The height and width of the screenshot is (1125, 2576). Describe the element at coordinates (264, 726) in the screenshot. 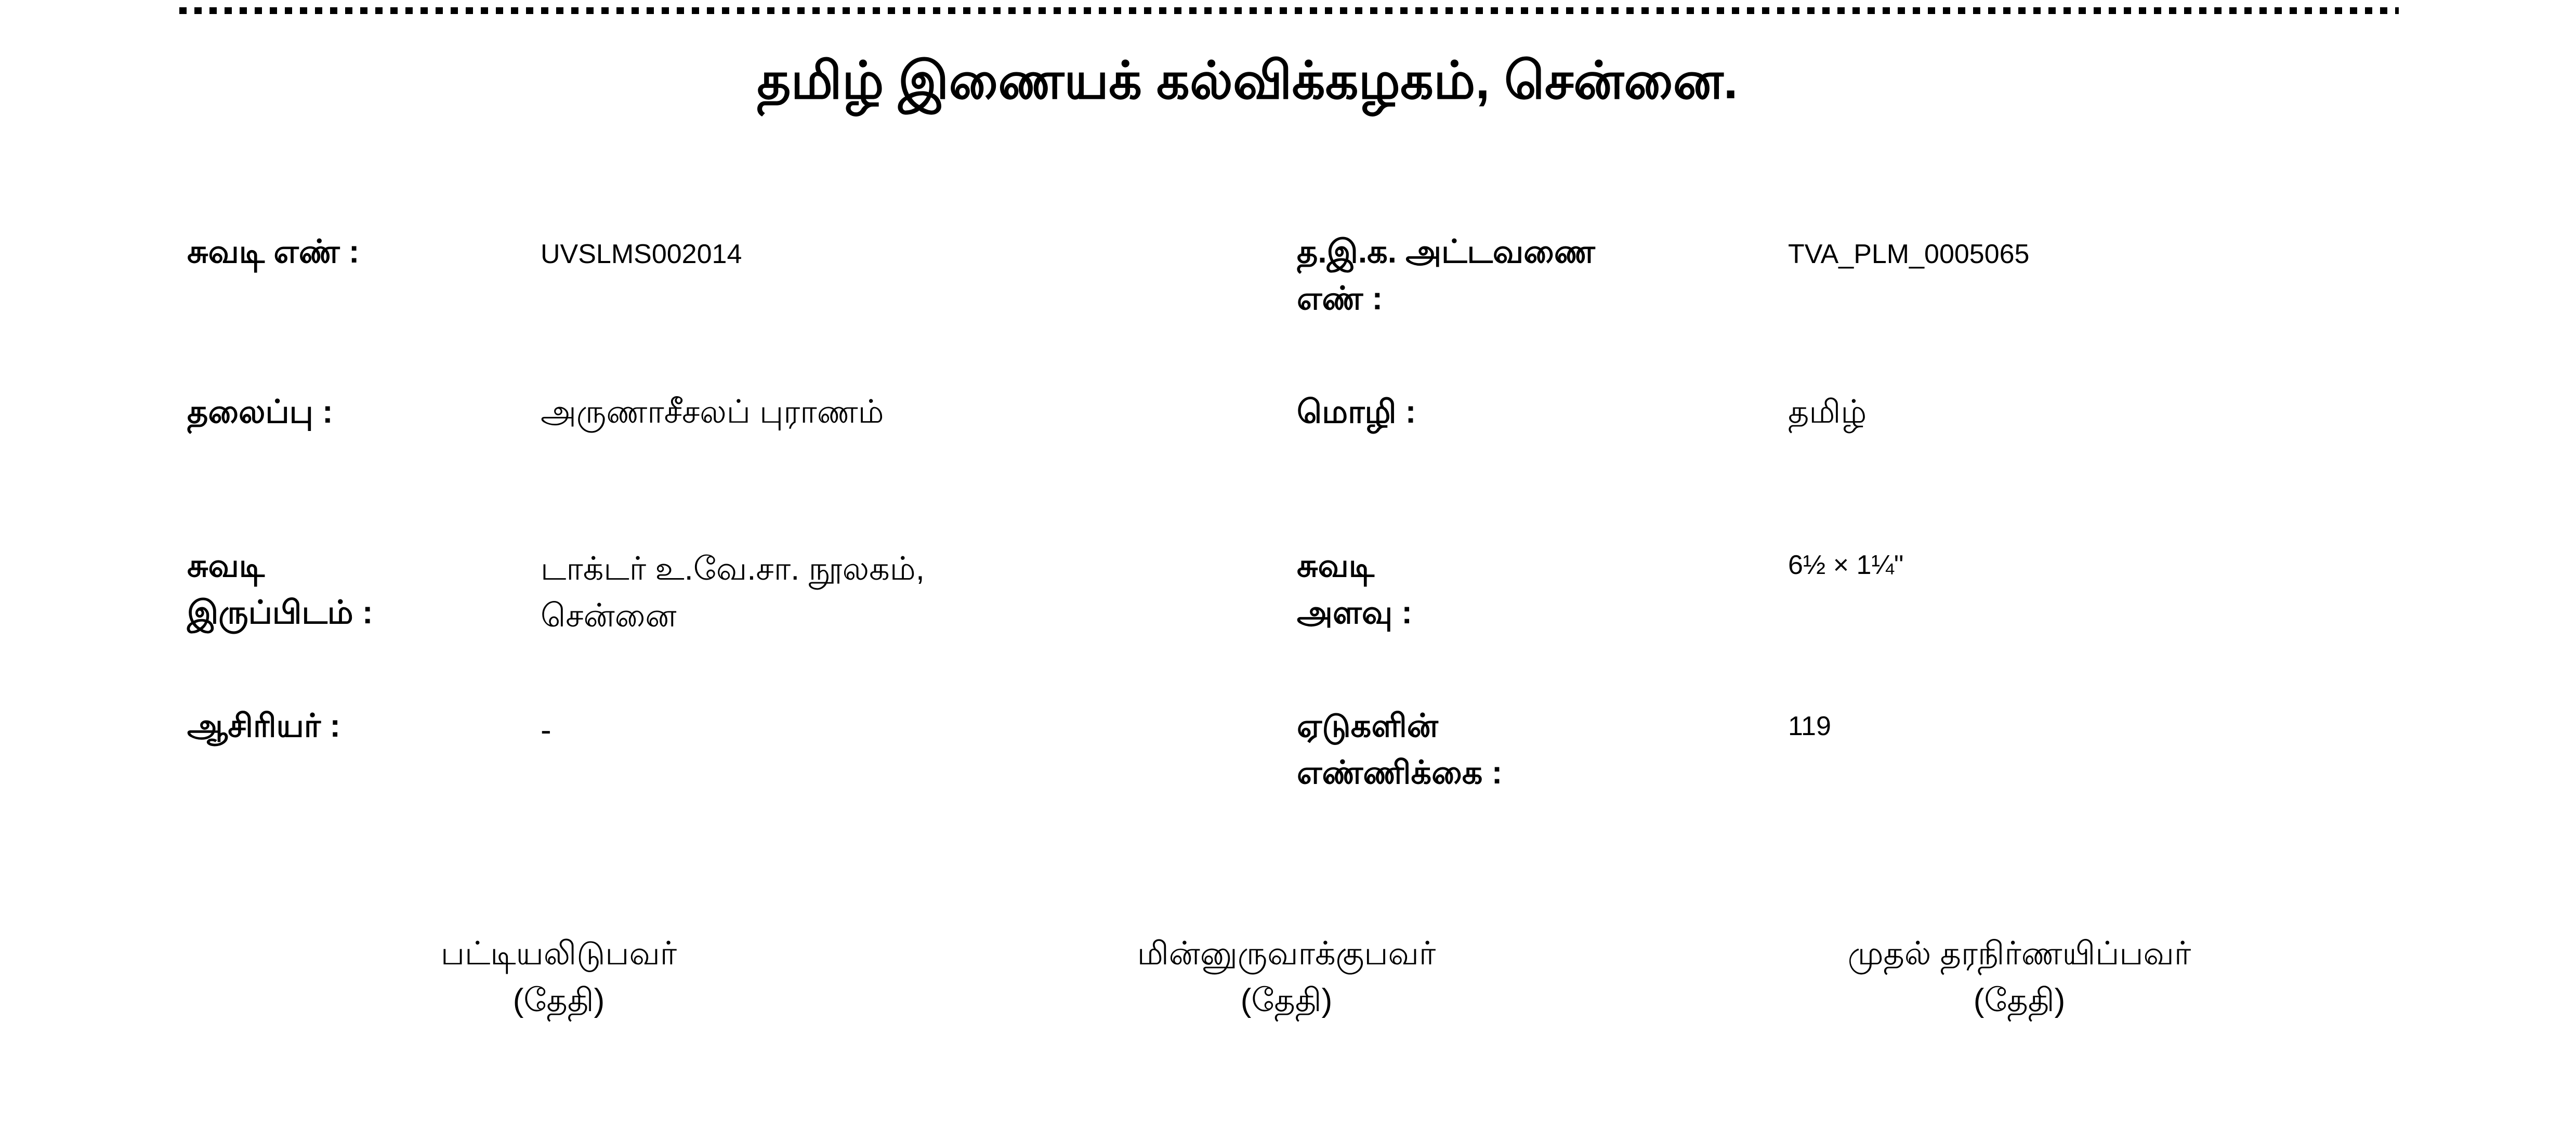

I see `field-label-author: ஆசிரியர் :` at that location.